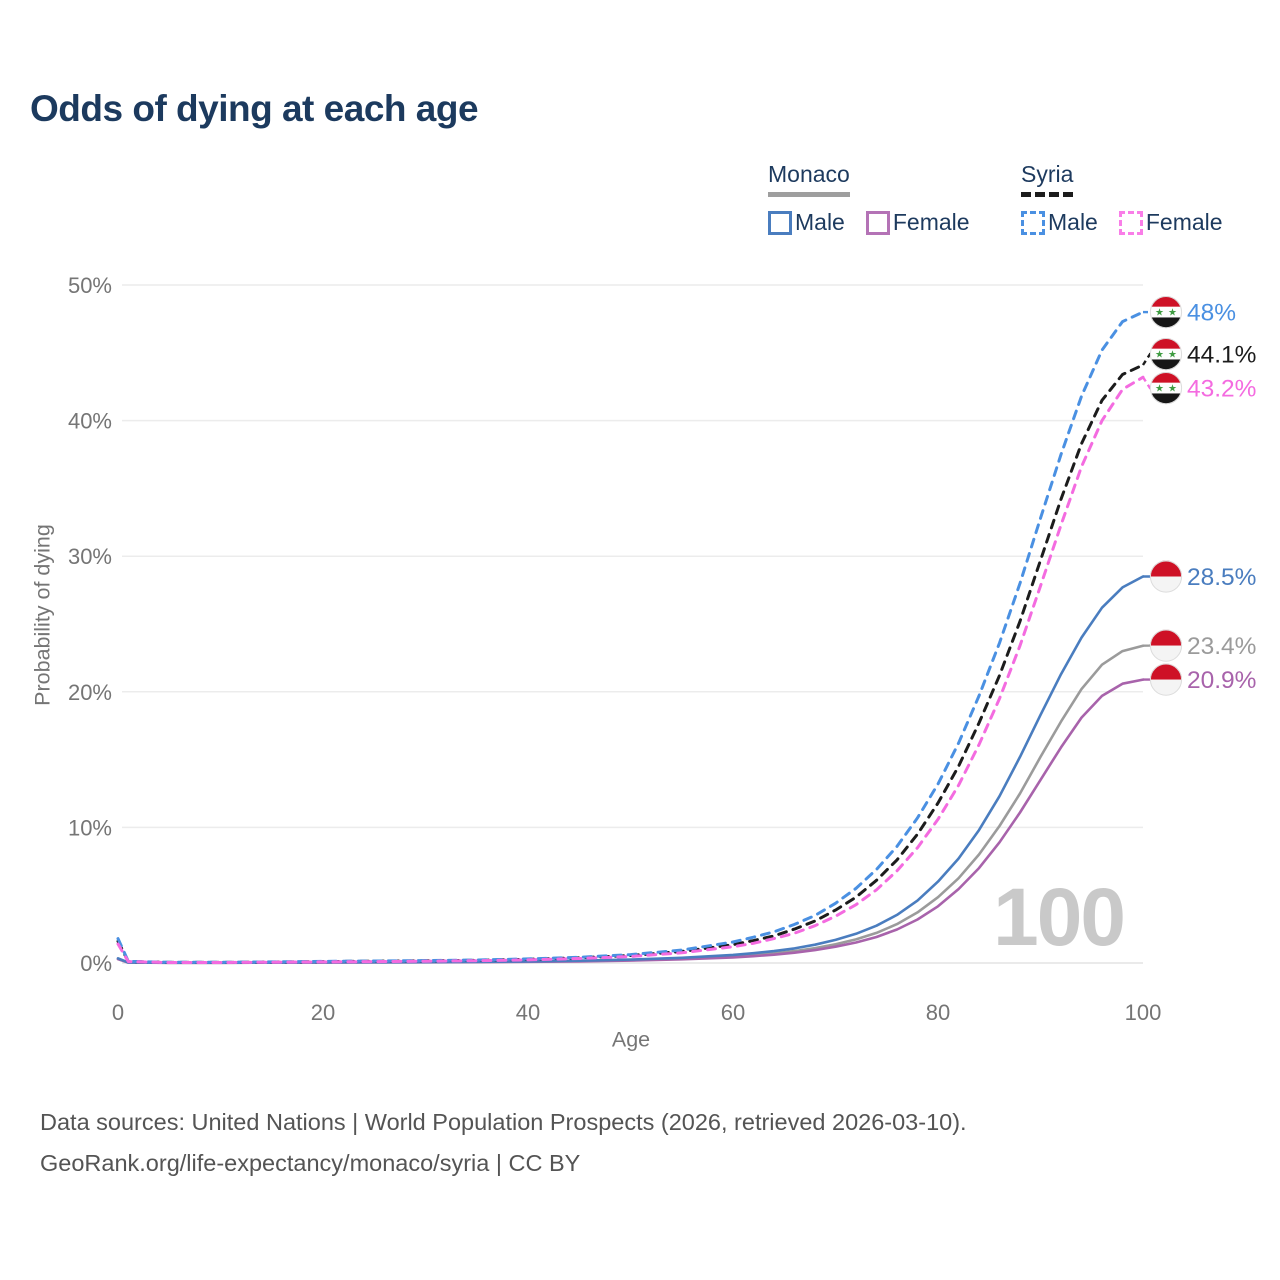  I want to click on x-tick-label-60: 60, so click(733, 1012).